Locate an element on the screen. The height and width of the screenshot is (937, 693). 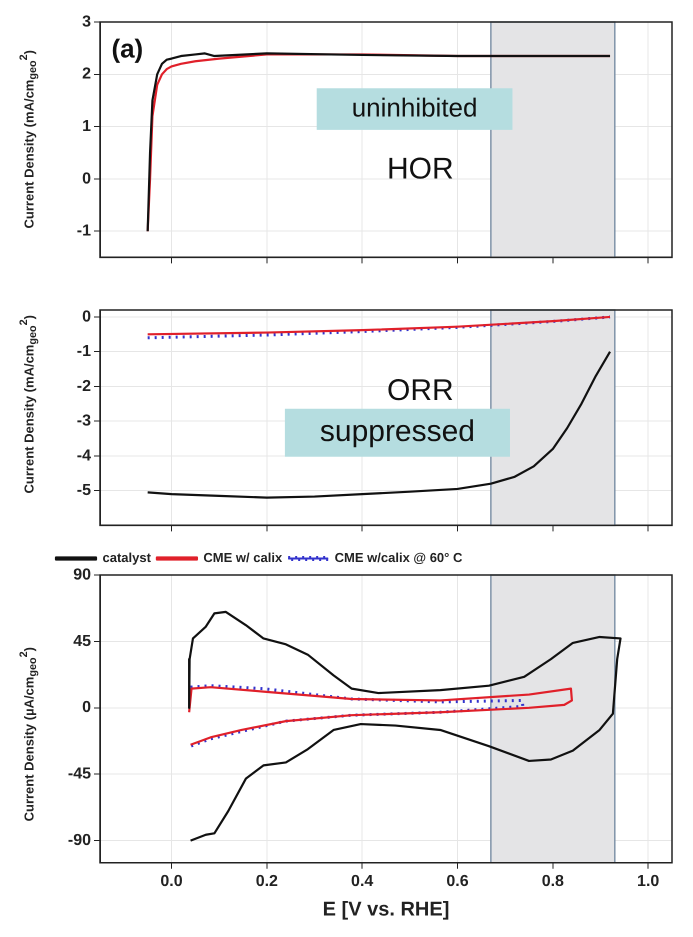
y-tick-label: -90 is located at coordinates (80, 841).